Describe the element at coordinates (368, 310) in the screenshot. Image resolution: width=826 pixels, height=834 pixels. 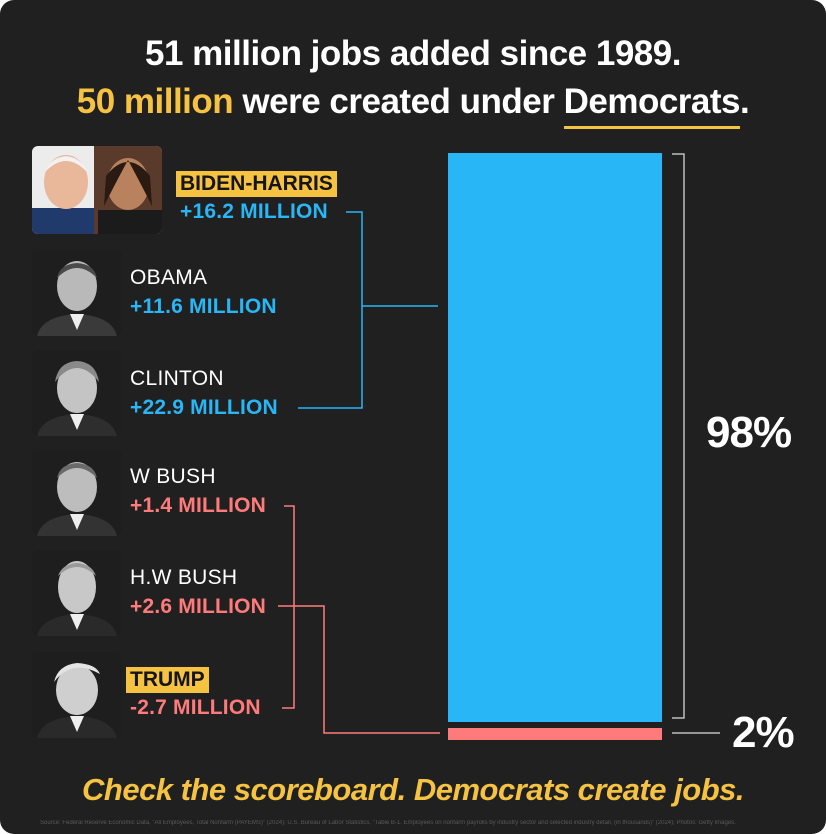
I see `democrat-connector` at that location.